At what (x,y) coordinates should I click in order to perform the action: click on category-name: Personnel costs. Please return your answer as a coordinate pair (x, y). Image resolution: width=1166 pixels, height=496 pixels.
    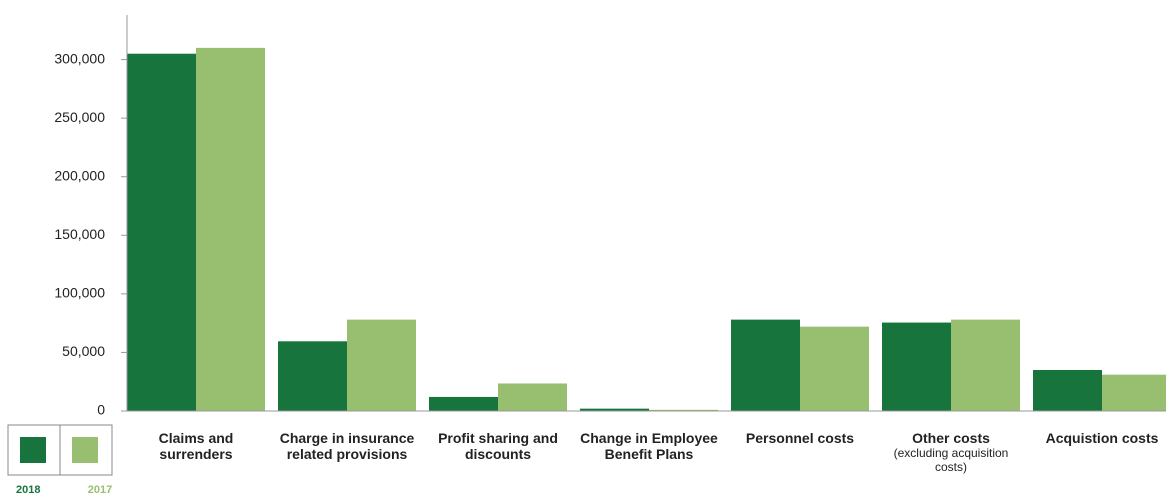
    Looking at the image, I should click on (800, 438).